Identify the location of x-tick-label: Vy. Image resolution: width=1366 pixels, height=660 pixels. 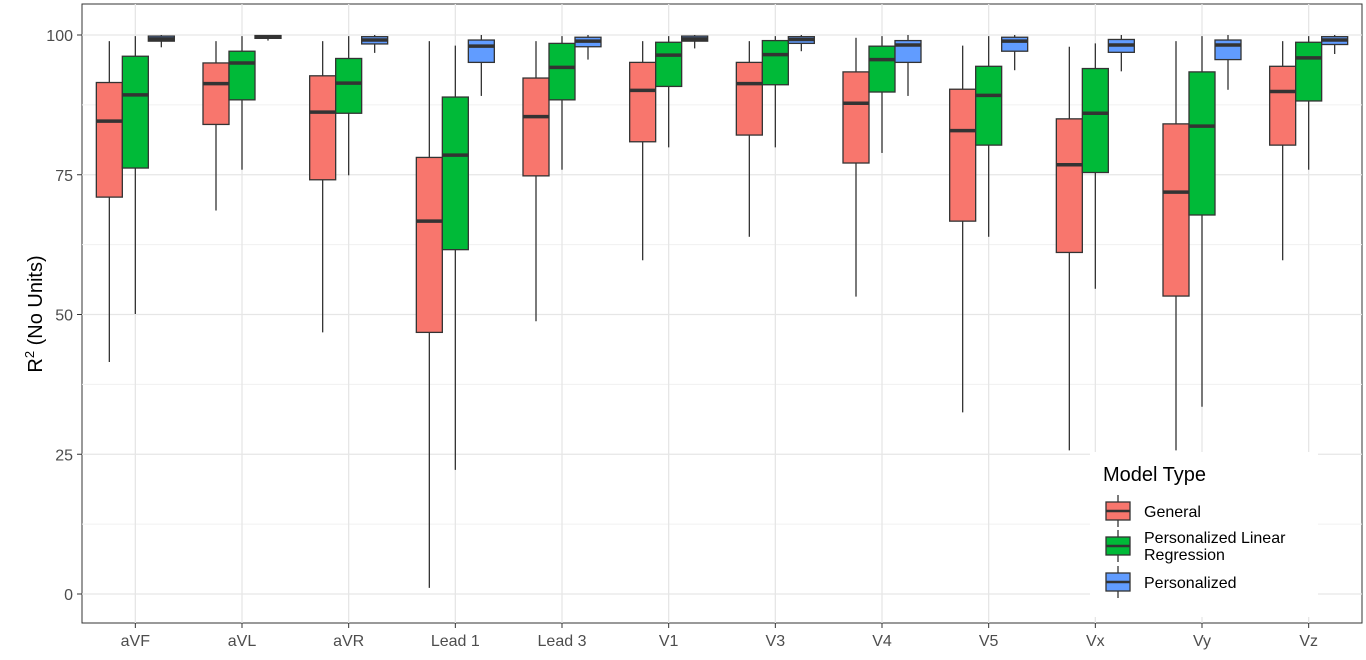
(1202, 641).